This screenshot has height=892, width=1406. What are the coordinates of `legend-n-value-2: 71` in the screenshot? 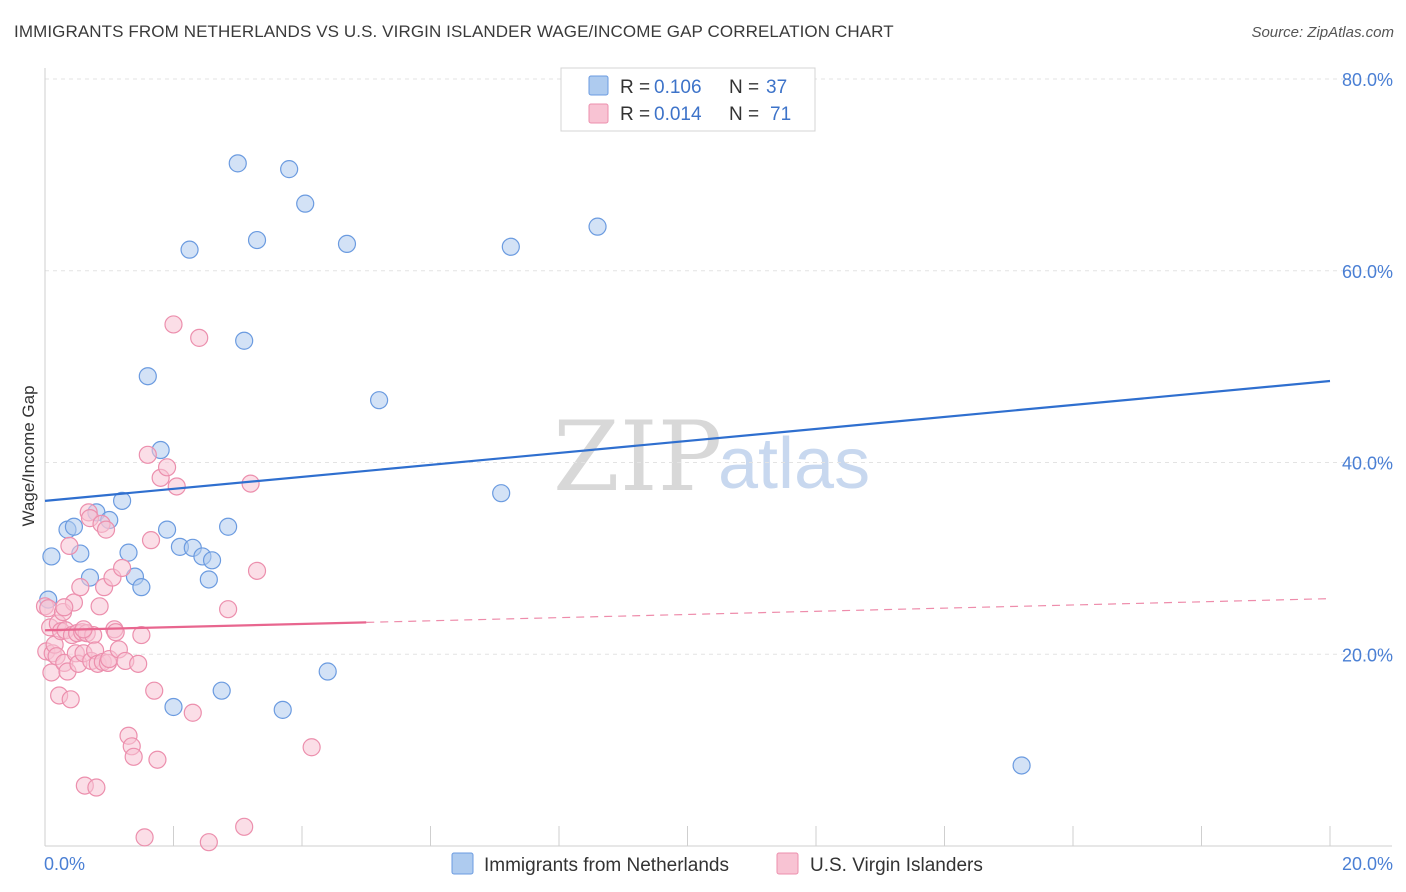 It's located at (780, 114).